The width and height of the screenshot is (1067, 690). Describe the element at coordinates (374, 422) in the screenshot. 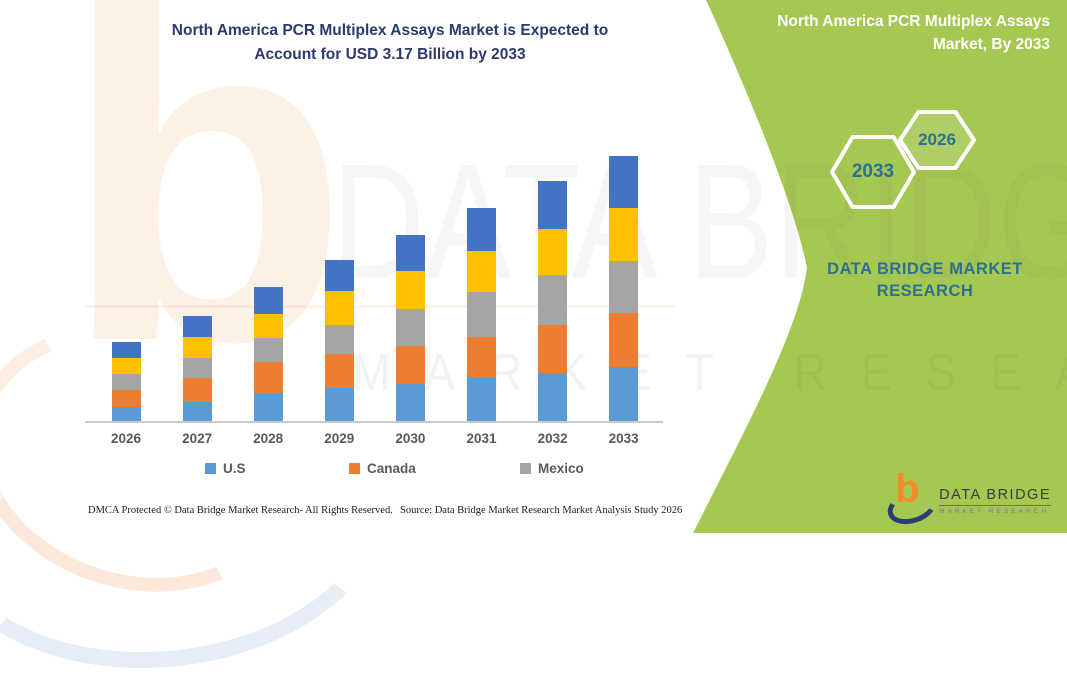

I see `x-axis-line` at that location.